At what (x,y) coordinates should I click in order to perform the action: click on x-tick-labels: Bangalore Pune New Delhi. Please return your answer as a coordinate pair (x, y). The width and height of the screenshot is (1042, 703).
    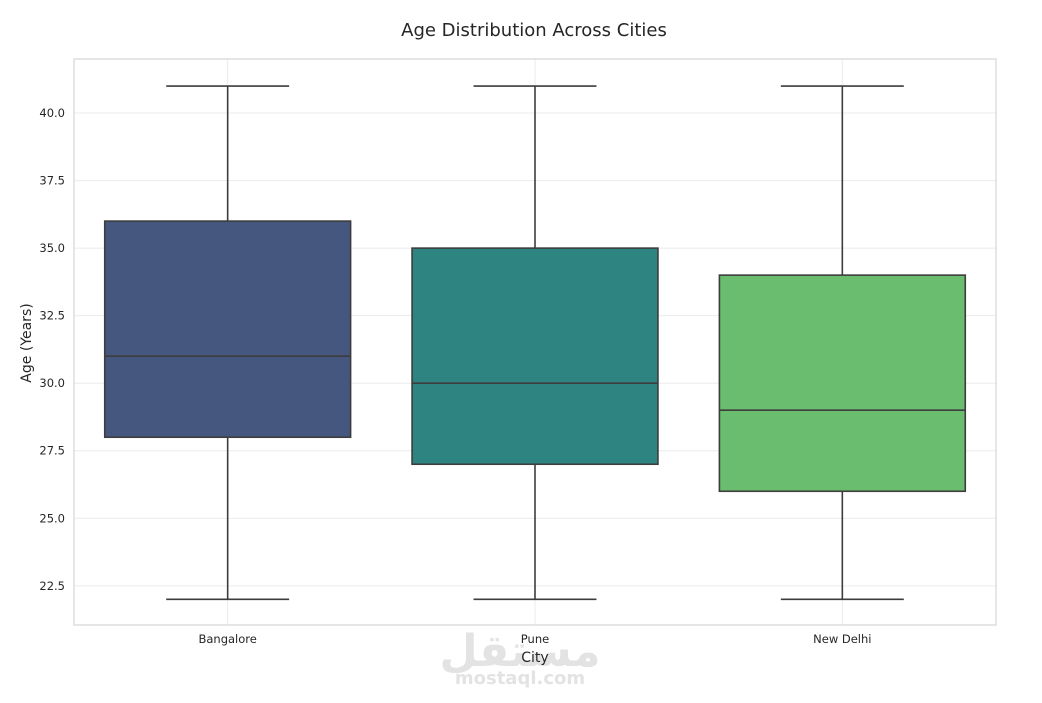
    Looking at the image, I should click on (534, 639).